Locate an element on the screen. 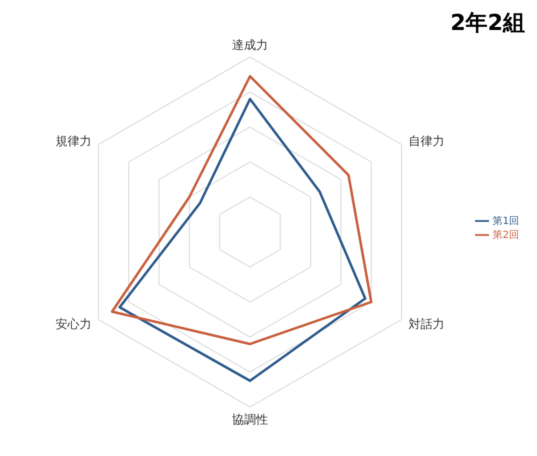 This screenshot has width=537, height=456. legend-label: 第2回 is located at coordinates (505, 235).